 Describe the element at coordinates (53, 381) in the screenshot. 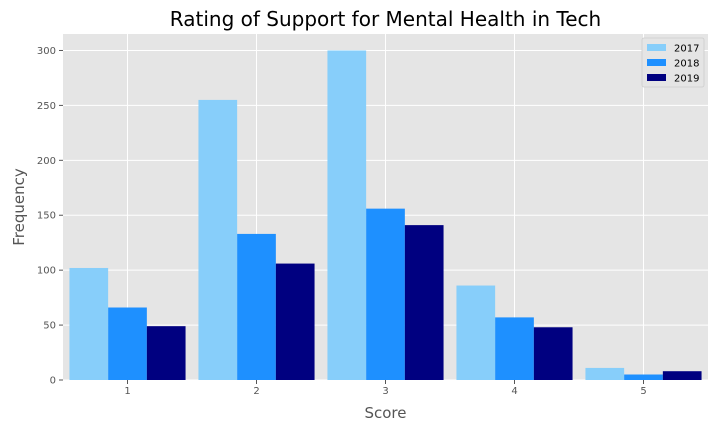

I see `y-tick-label: 0` at that location.